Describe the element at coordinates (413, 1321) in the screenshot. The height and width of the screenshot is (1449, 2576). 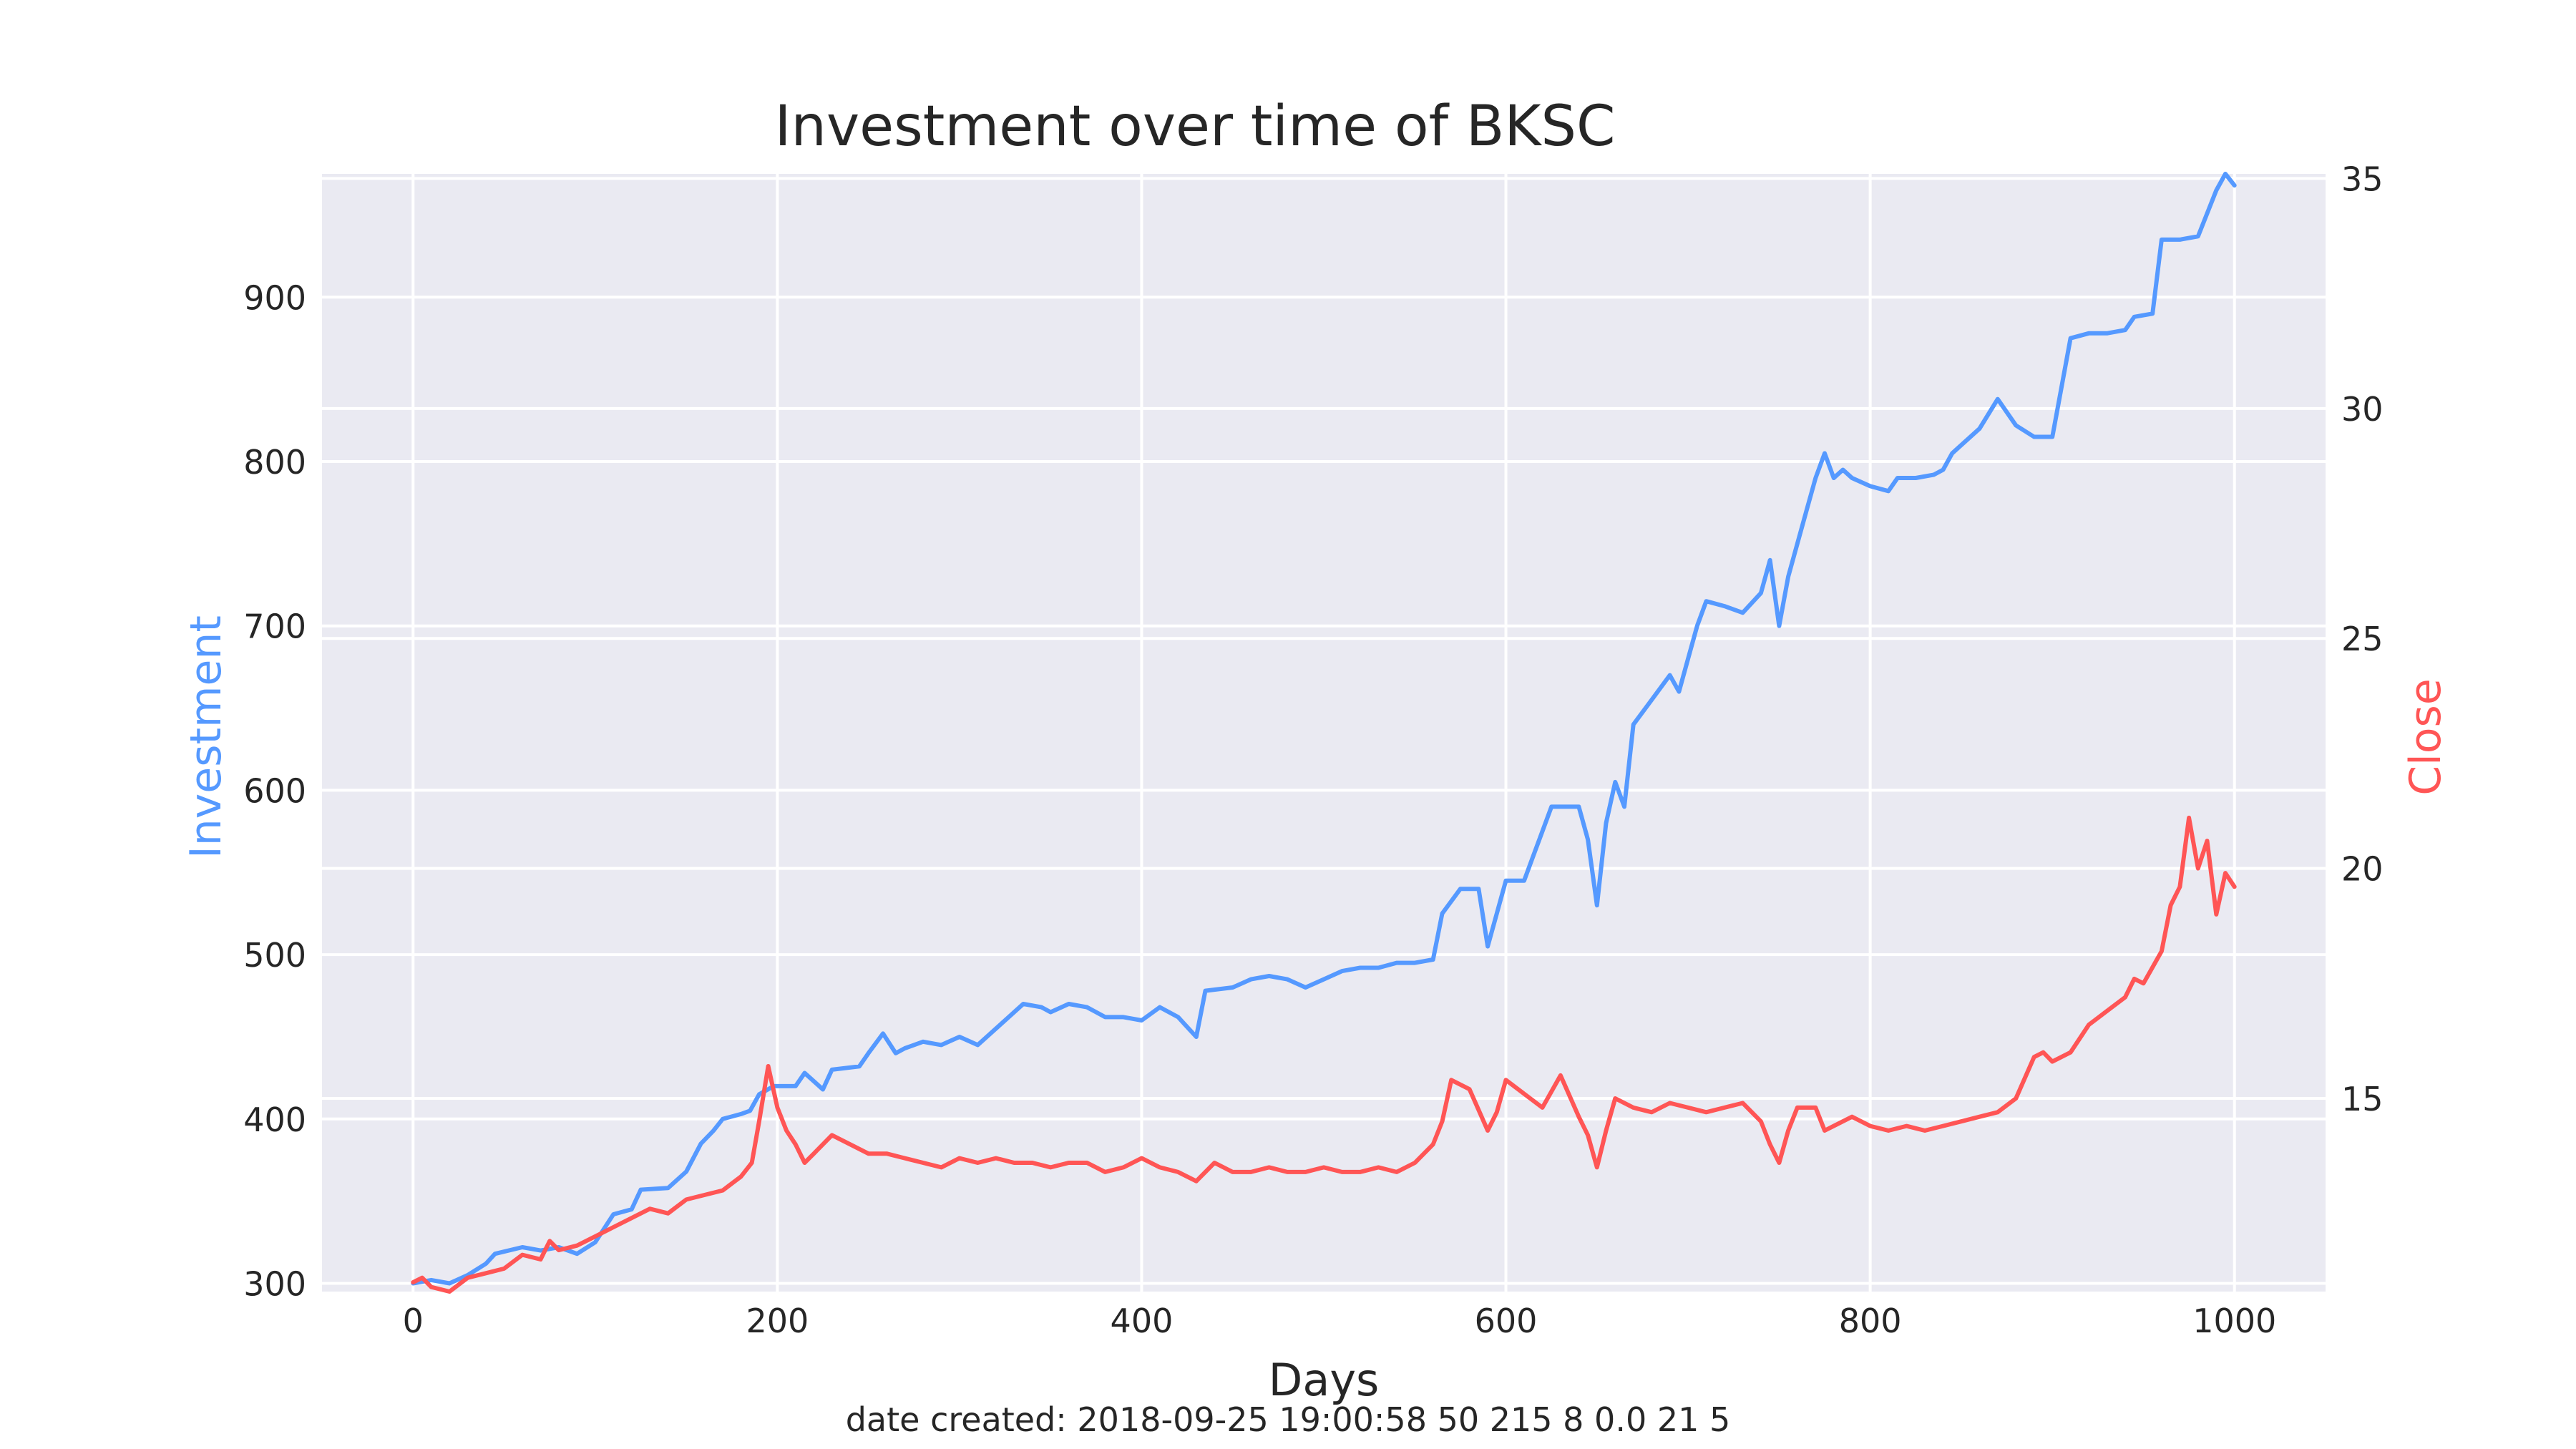
I see `x-tick-label: 0` at that location.